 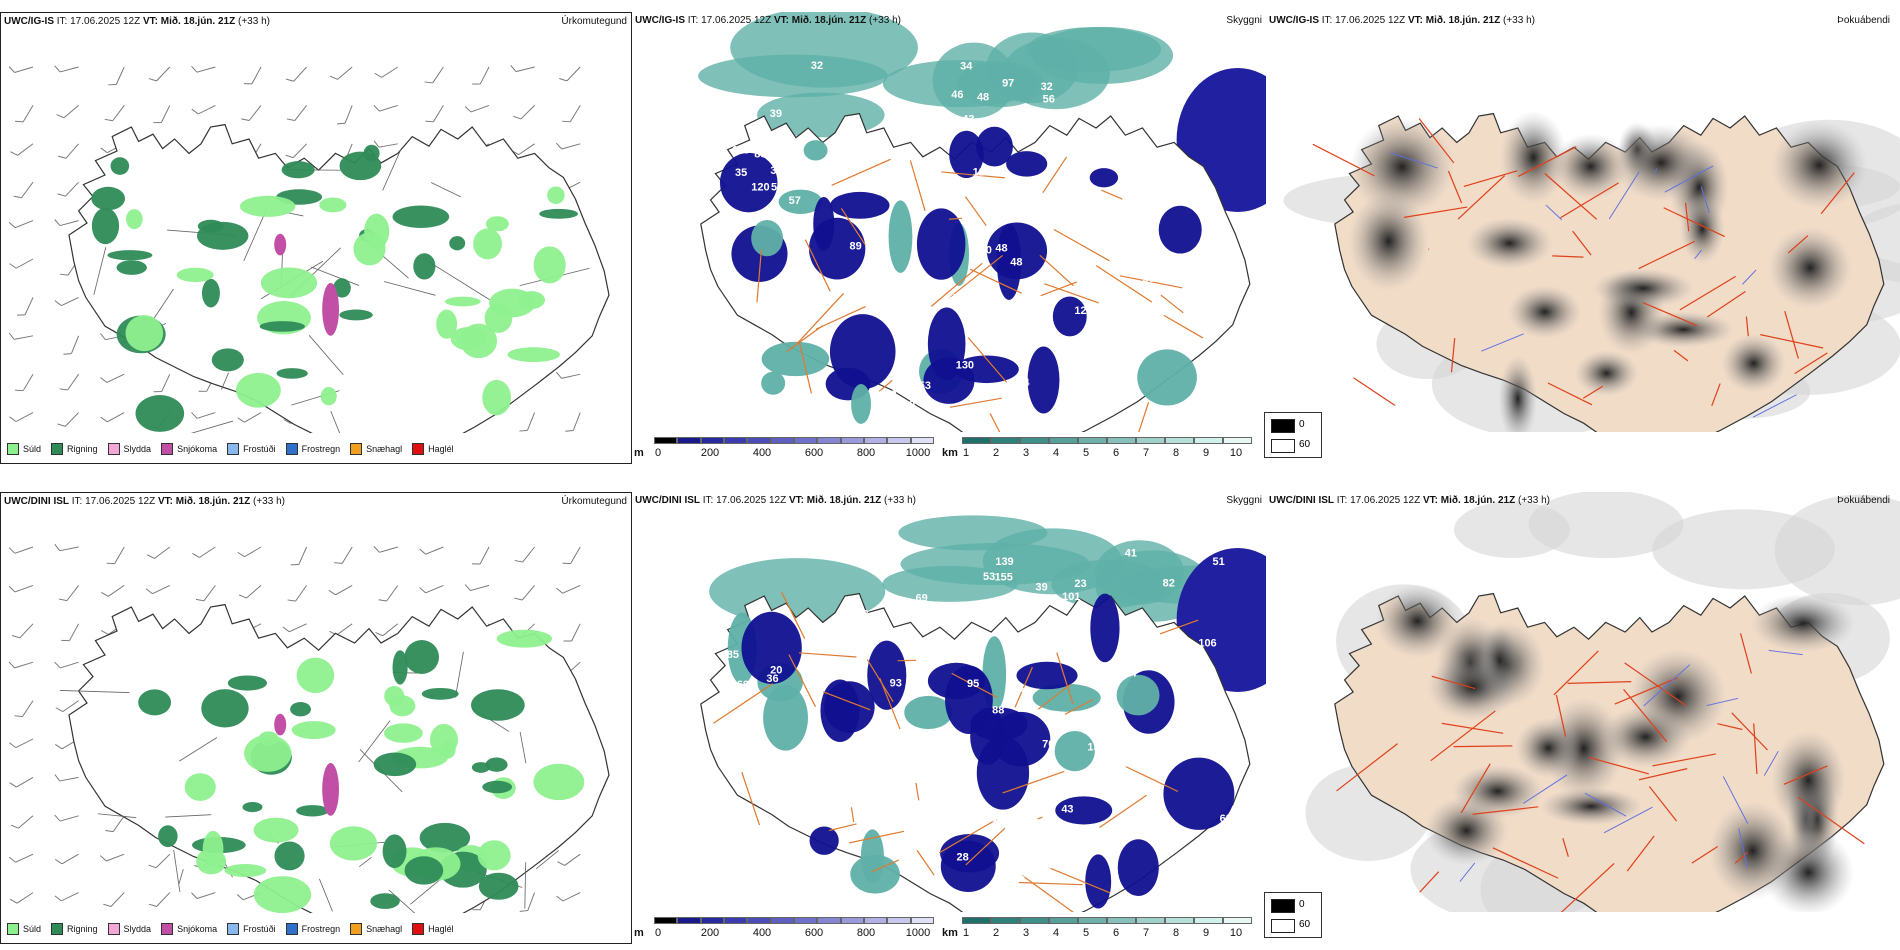 I want to click on visibility-label: 97, so click(x=1008, y=83).